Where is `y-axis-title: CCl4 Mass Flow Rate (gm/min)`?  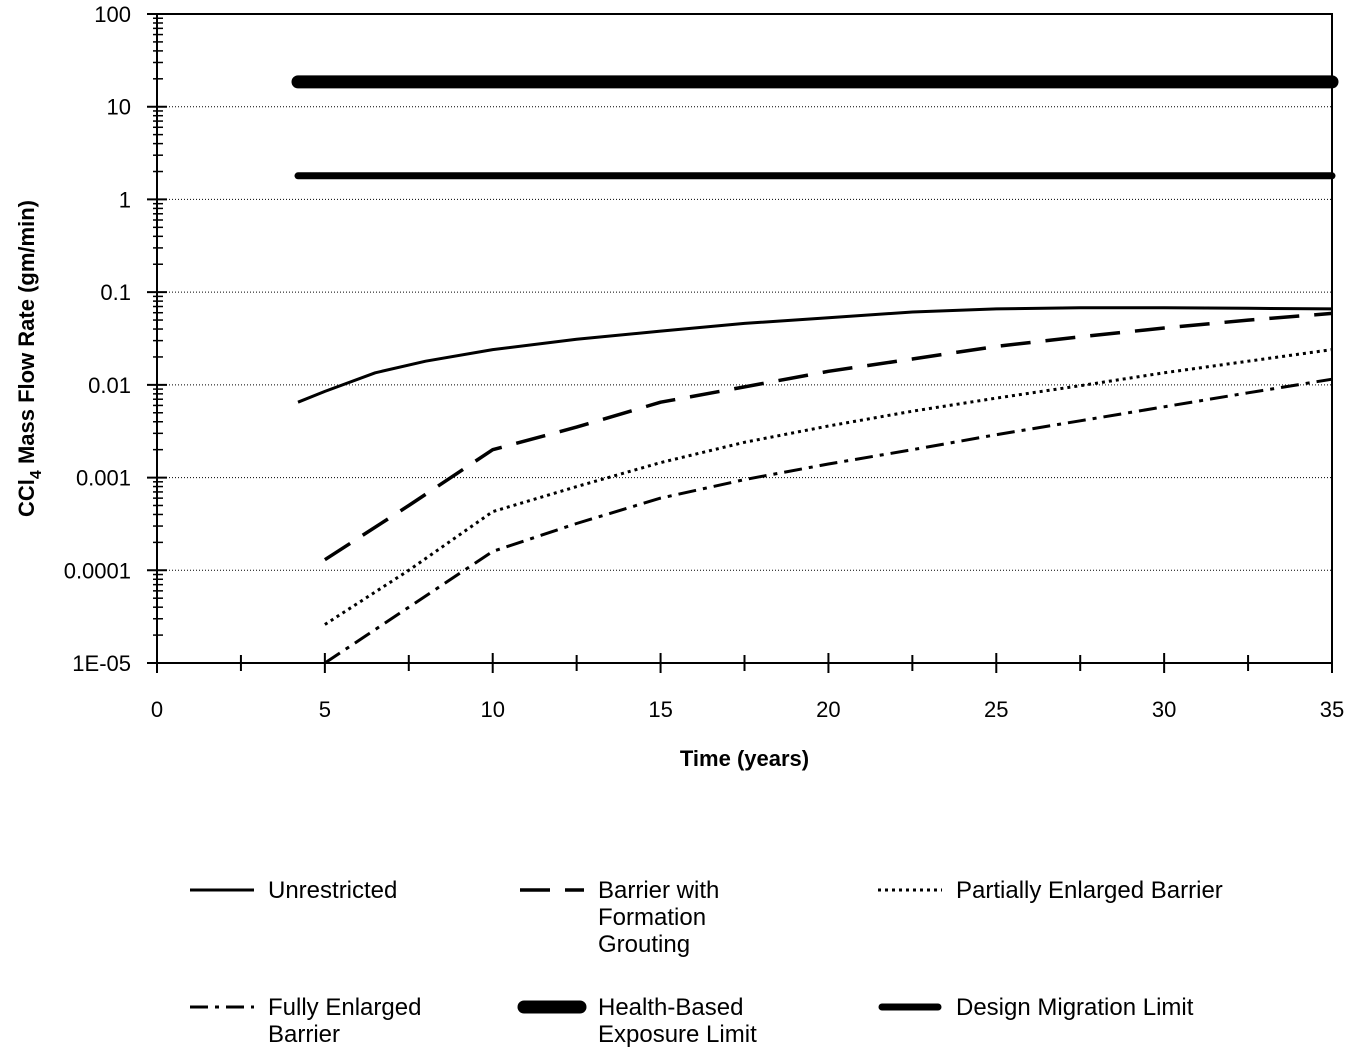
y-axis-title: CCl4 Mass Flow Rate (gm/min) is located at coordinates (29, 358).